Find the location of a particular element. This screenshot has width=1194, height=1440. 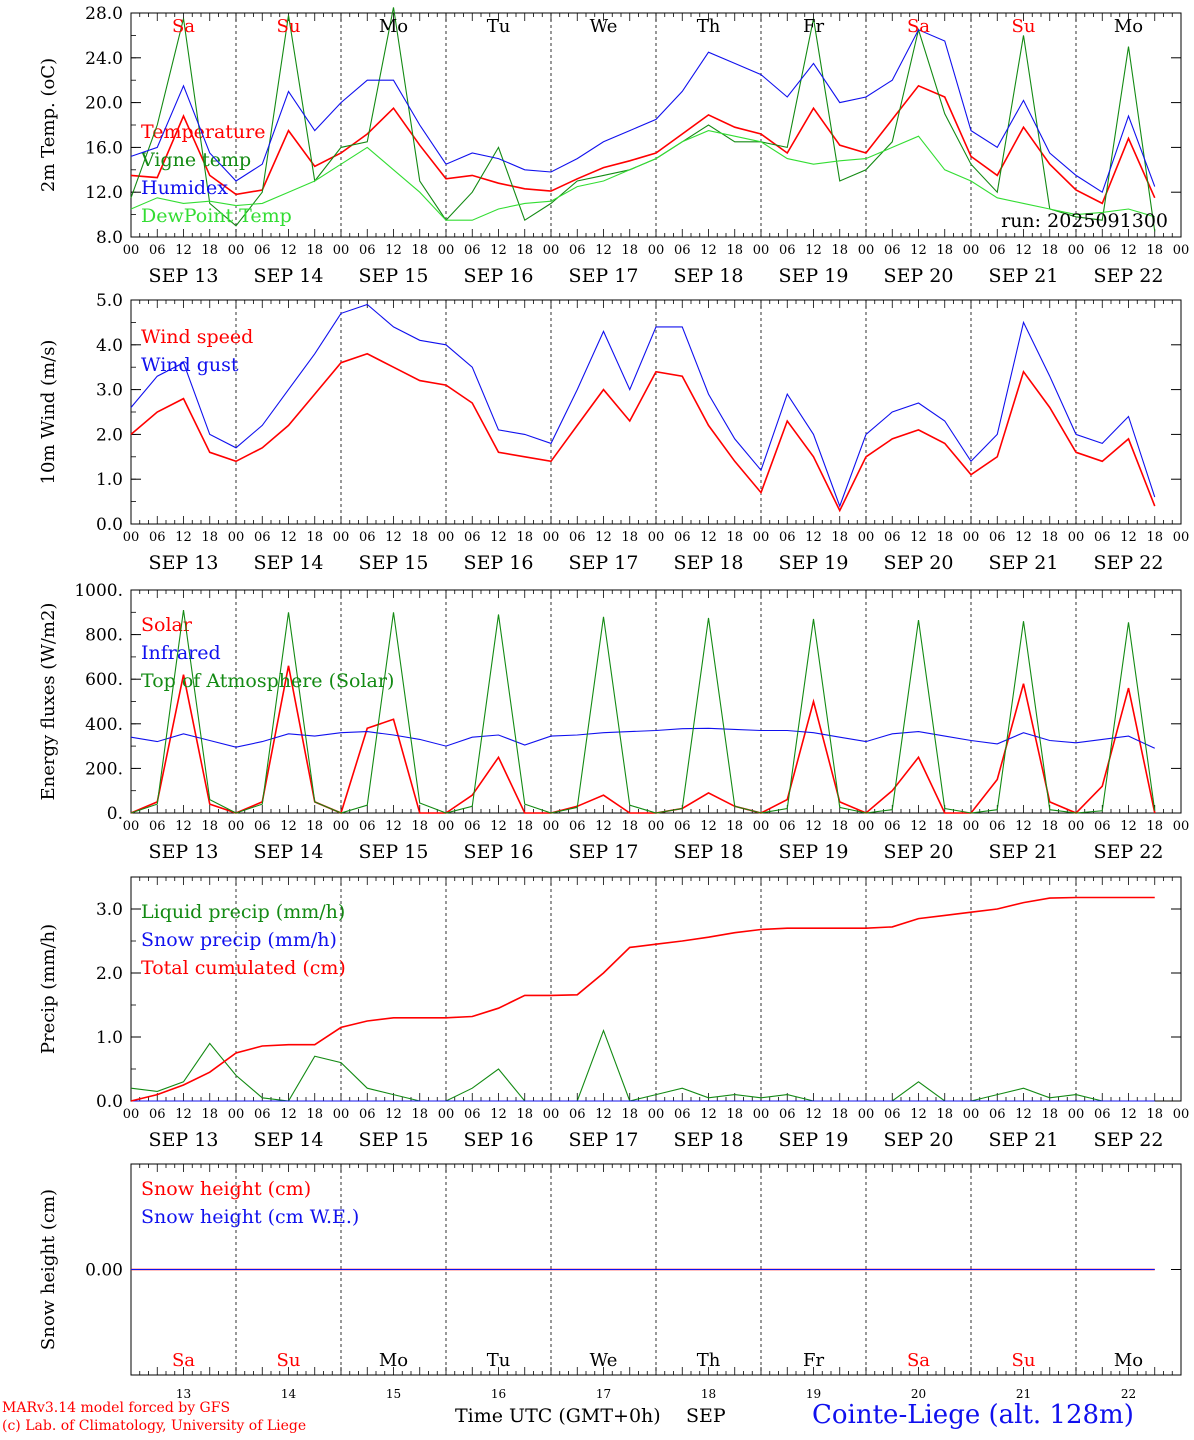

date-label: SEP 19 is located at coordinates (814, 563).